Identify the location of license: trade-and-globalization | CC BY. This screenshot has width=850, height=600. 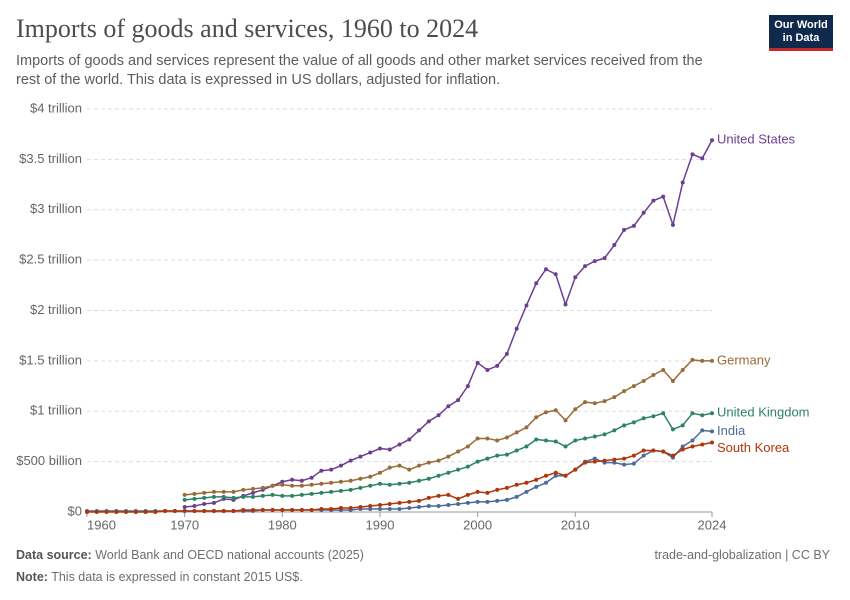
(742, 555).